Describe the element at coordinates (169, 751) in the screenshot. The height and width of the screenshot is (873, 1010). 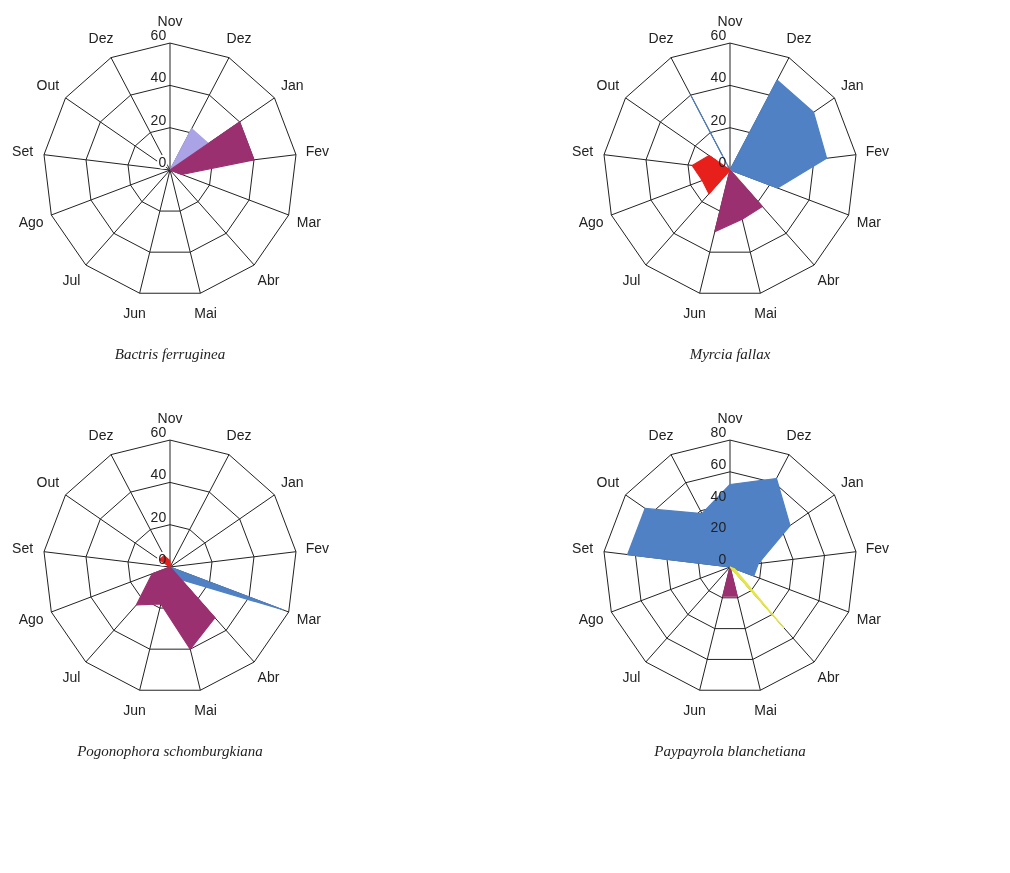
I see `text: Pogonophora schomburgkiana` at that location.